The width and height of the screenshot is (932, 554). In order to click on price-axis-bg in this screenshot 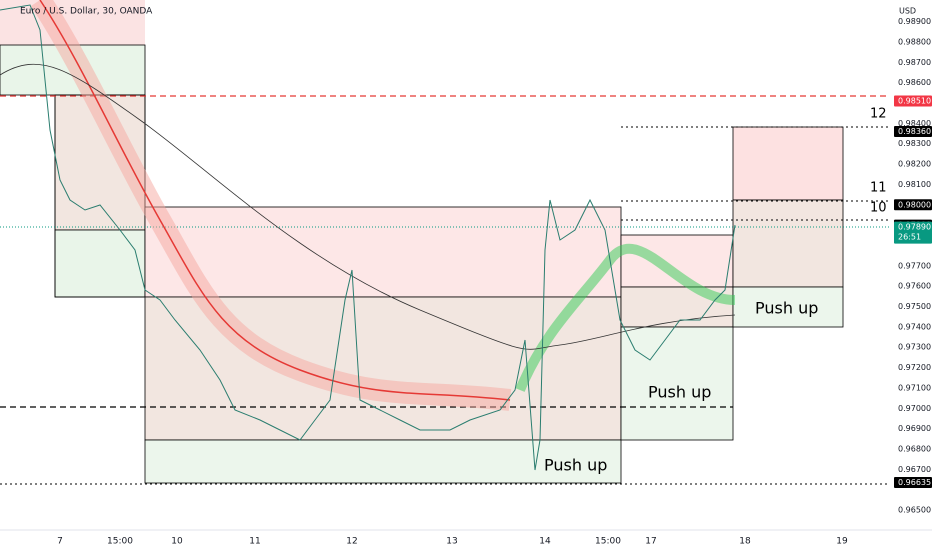, I will do `click(911, 265)`.